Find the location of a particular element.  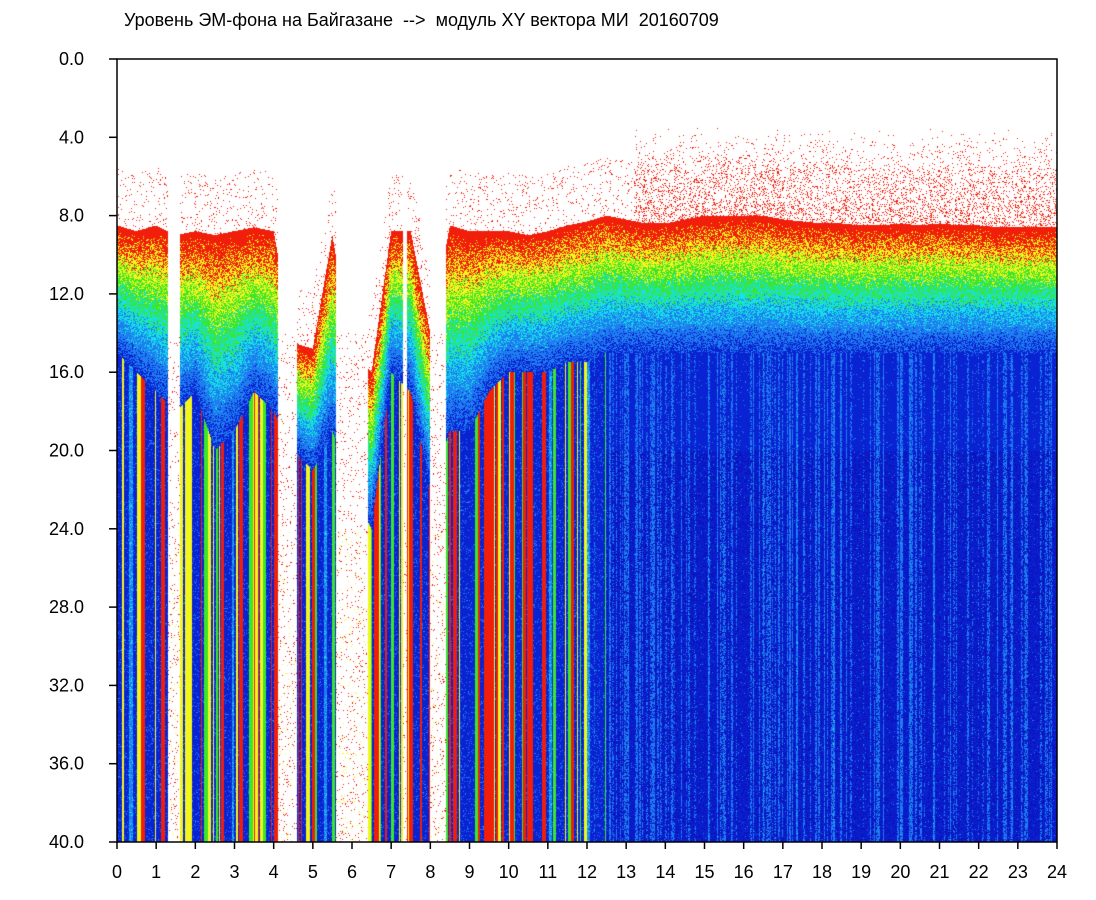

y-tick-label: 4.0 is located at coordinates (71, 137).